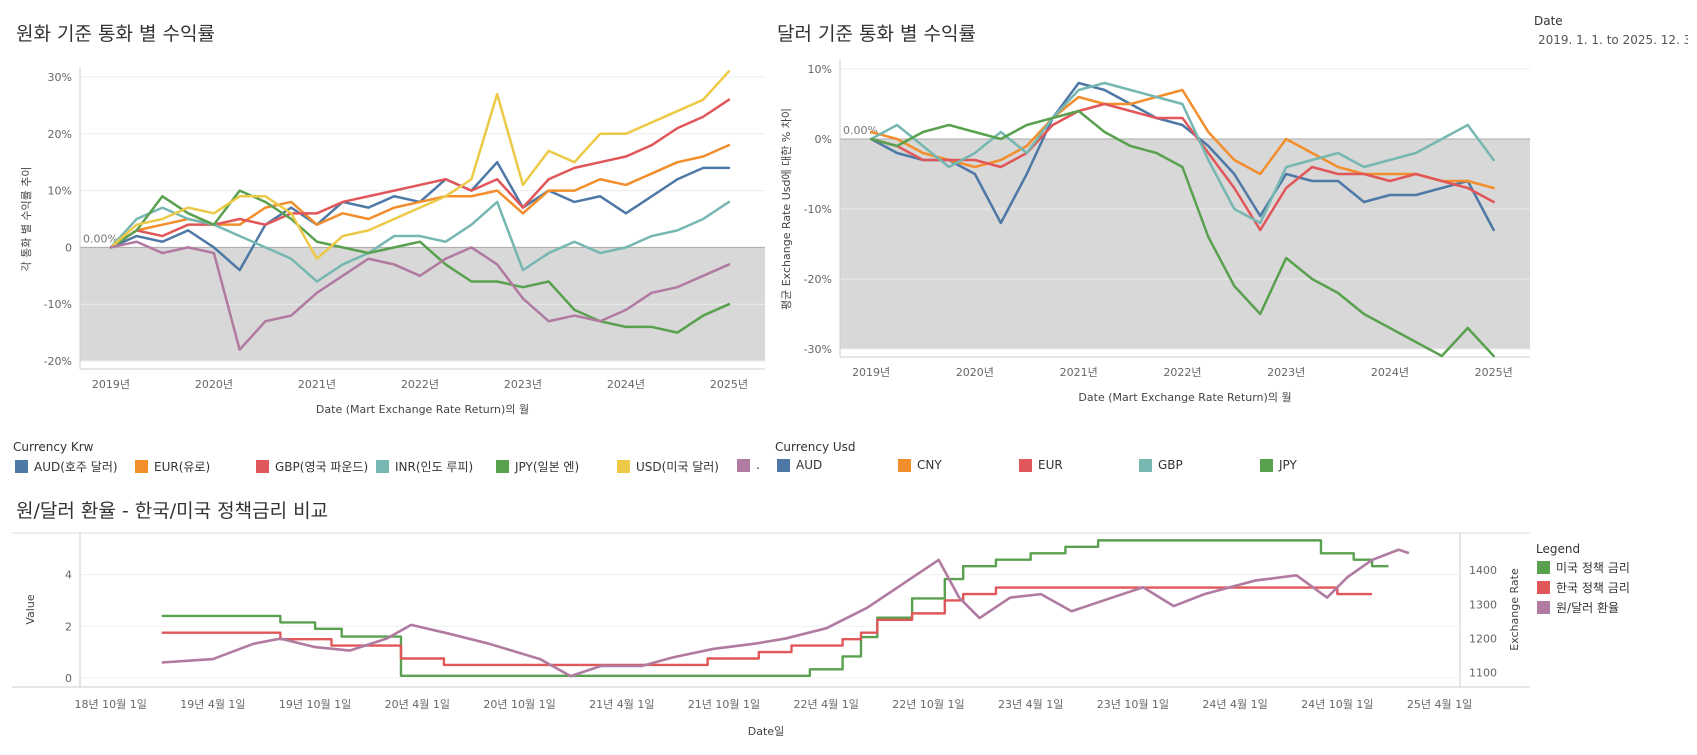  What do you see at coordinates (172, 511) in the screenshot?
I see `policy-chart-title: 원/달러 환율 - 한국/미국 정책금리 비교` at bounding box center [172, 511].